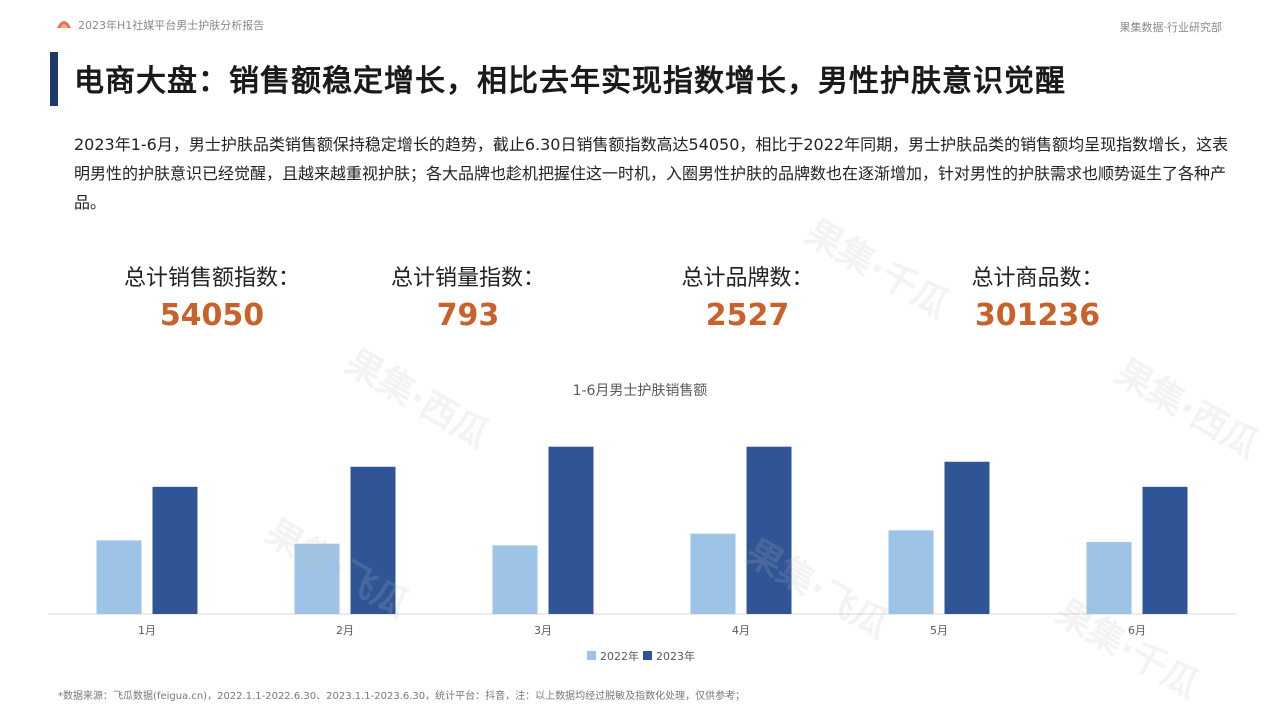  What do you see at coordinates (640, 391) in the screenshot?
I see `chart-title: 1-6月男士护肤销售额` at bounding box center [640, 391].